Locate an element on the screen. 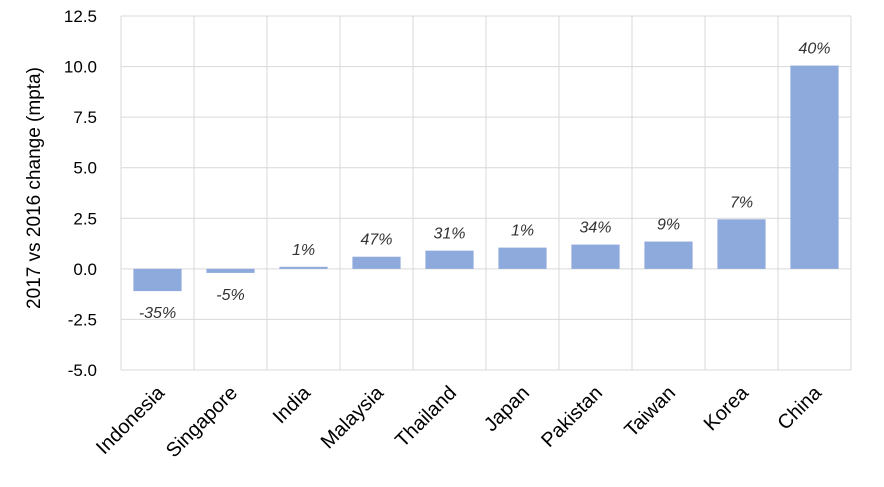 This screenshot has width=884, height=487. x-category-label: Malaysia is located at coordinates (353, 417).